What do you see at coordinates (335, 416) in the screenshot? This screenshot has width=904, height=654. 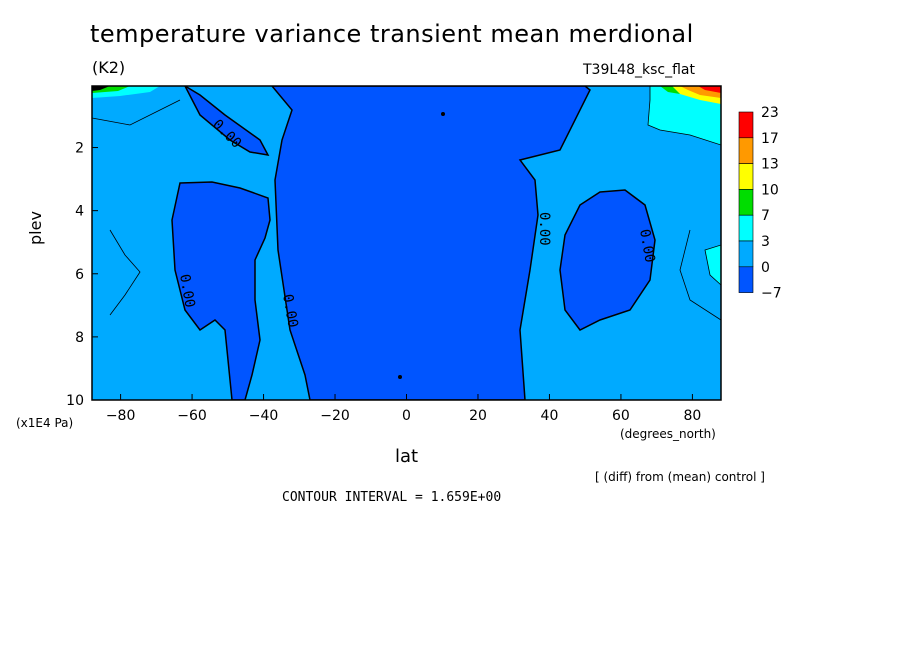 I see `x-tick-label: −20` at bounding box center [335, 416].